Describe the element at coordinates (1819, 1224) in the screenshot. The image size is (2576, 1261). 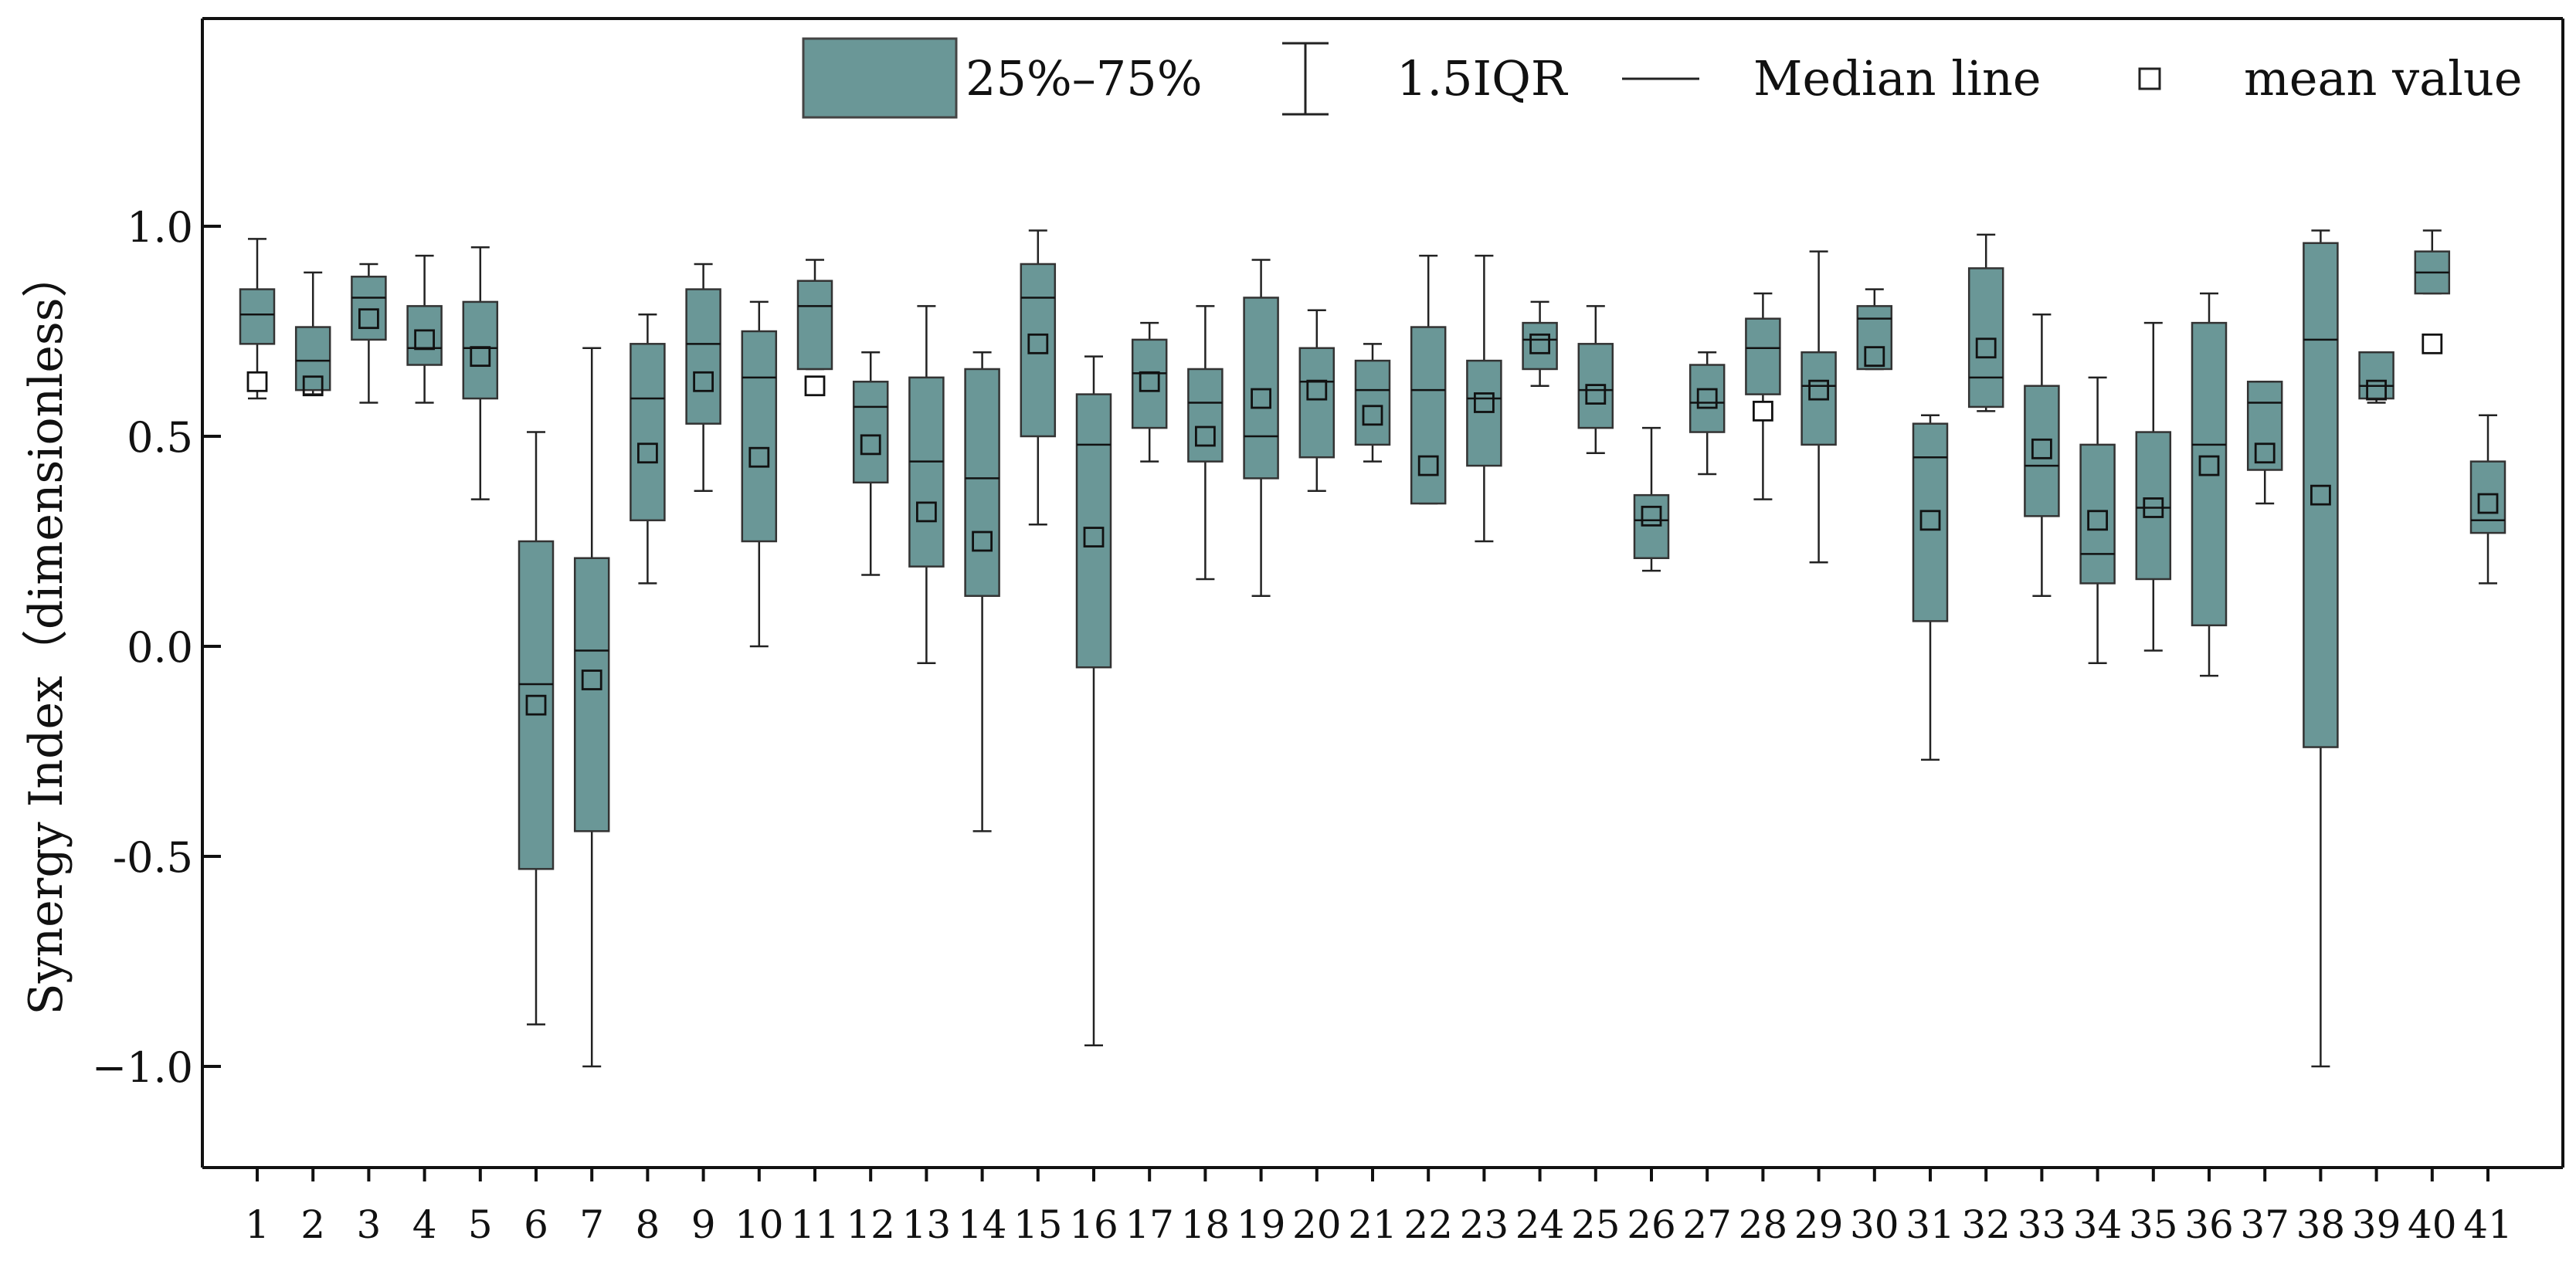
I see `x-tick-label: 29` at that location.